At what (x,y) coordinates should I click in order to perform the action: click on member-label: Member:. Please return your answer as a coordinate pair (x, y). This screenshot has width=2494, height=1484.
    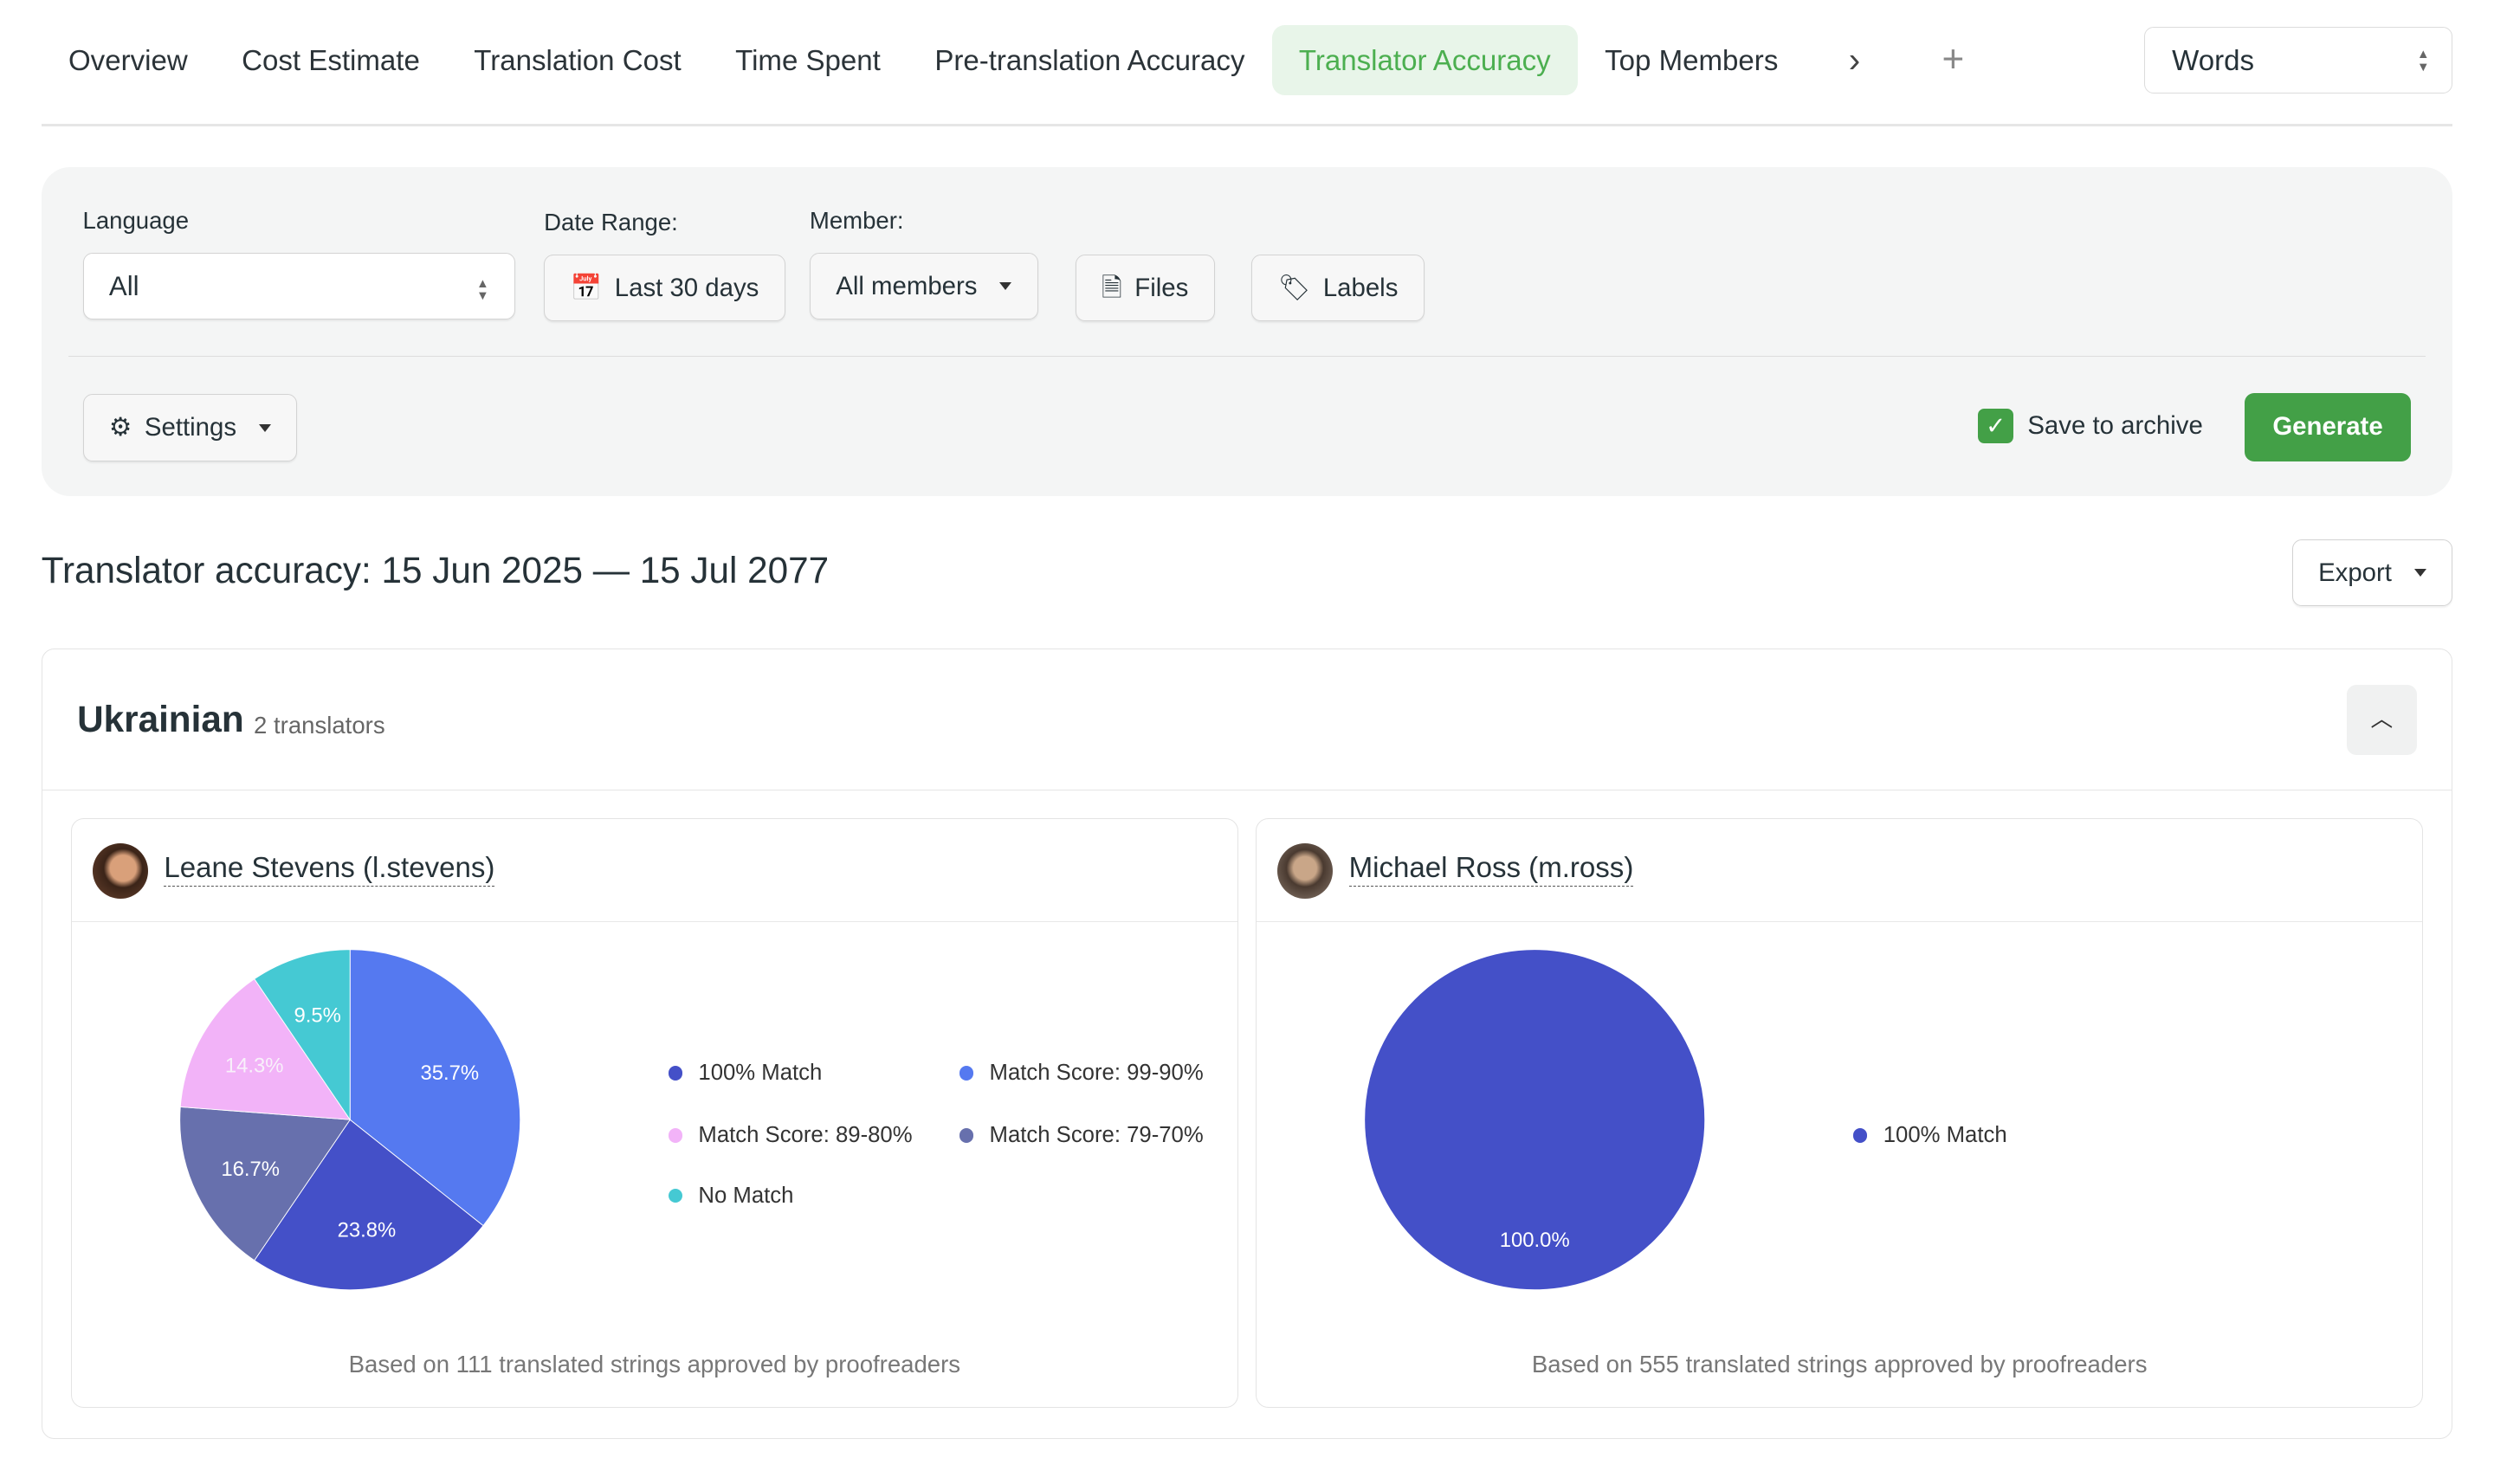
    Looking at the image, I should click on (856, 220).